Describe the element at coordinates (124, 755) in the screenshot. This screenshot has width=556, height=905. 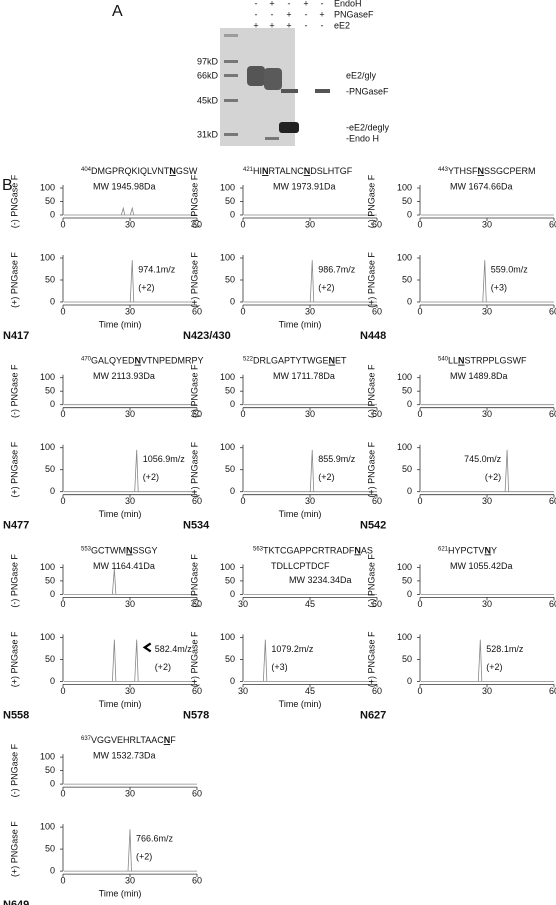
I see `molecular-weight: MW 1532.73Da` at that location.